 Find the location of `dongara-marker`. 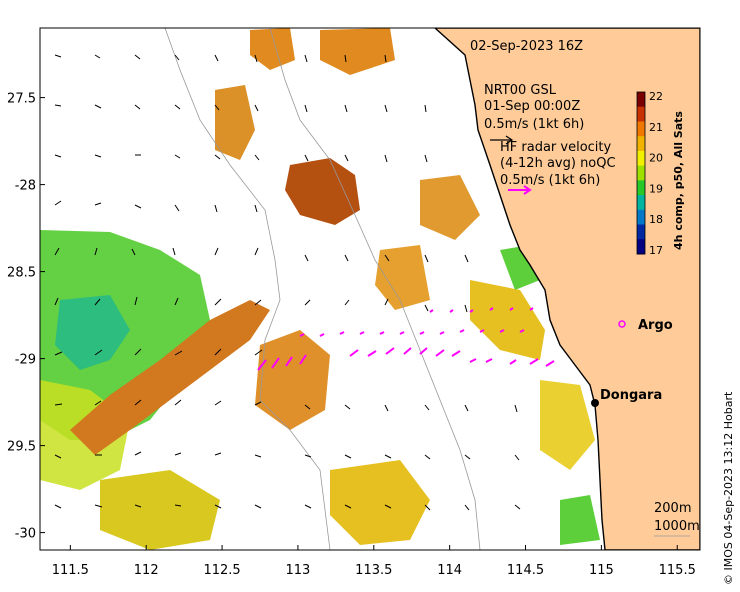

dongara-marker is located at coordinates (595, 403).